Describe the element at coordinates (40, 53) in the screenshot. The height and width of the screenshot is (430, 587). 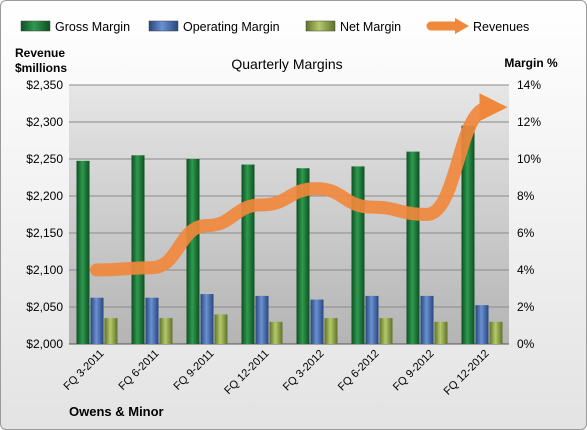
I see `left-axis-label-line1: Revenue` at that location.